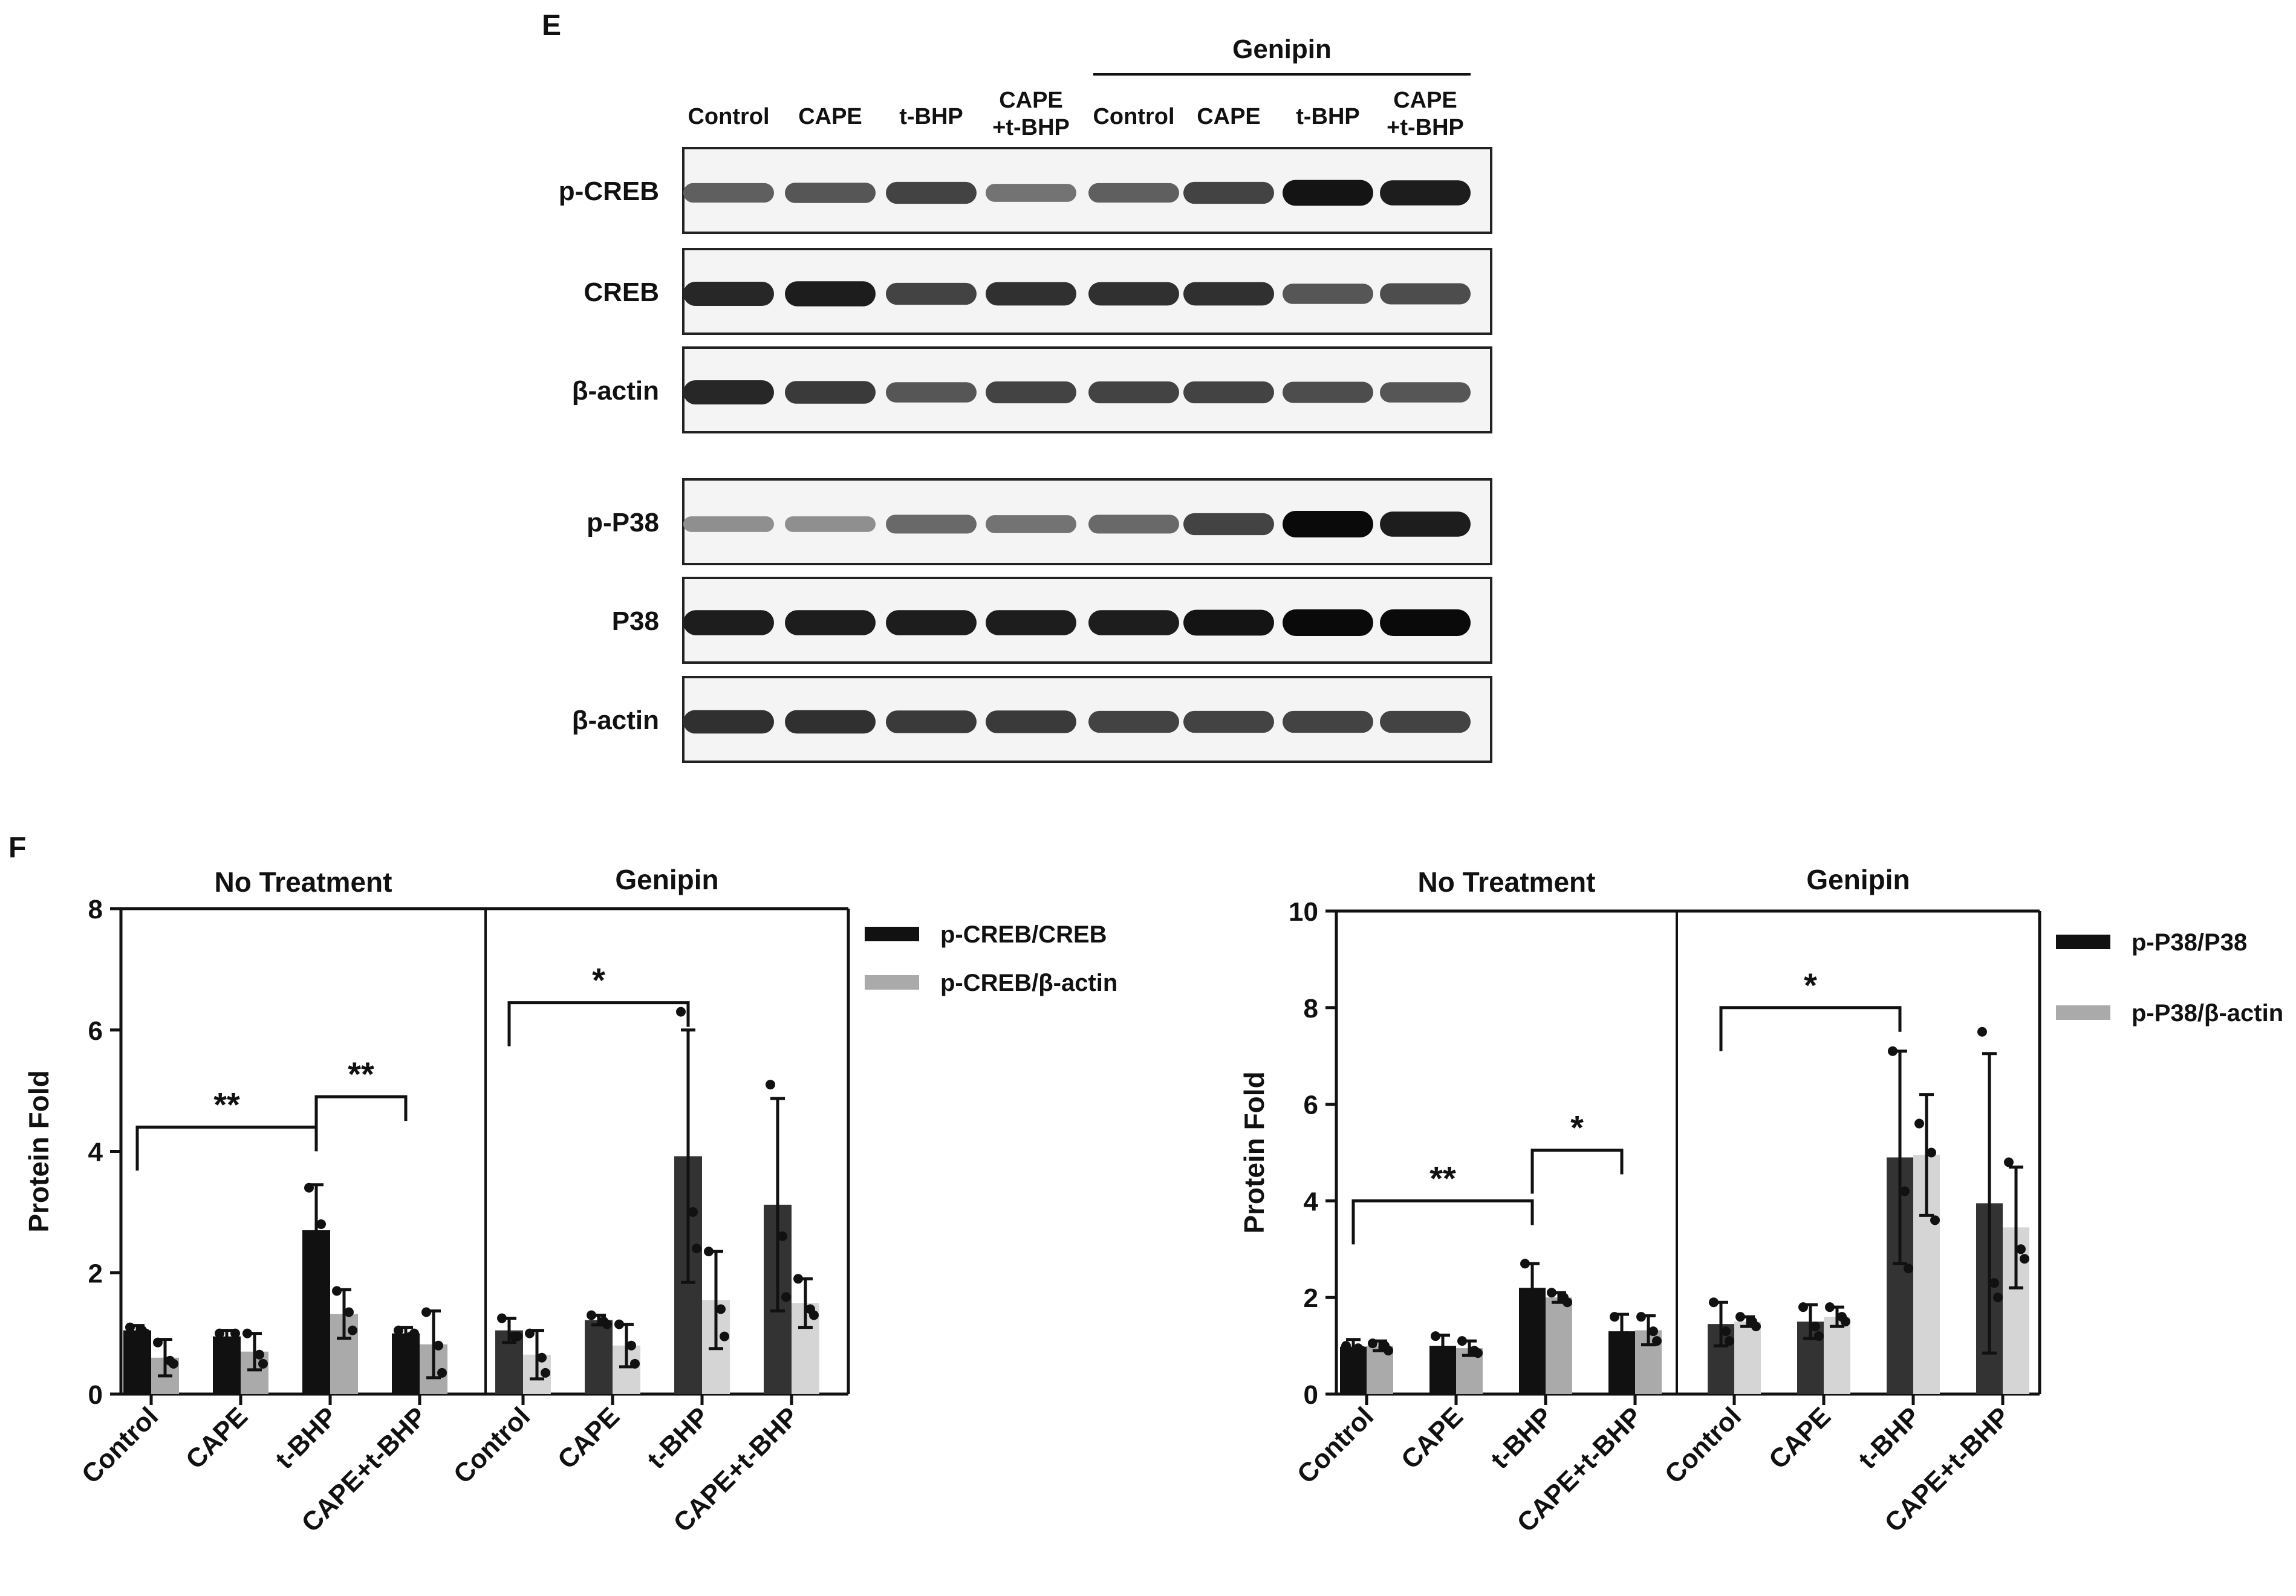 The height and width of the screenshot is (1596, 2296). I want to click on y-tick-label-3: 6, so click(95, 1031).